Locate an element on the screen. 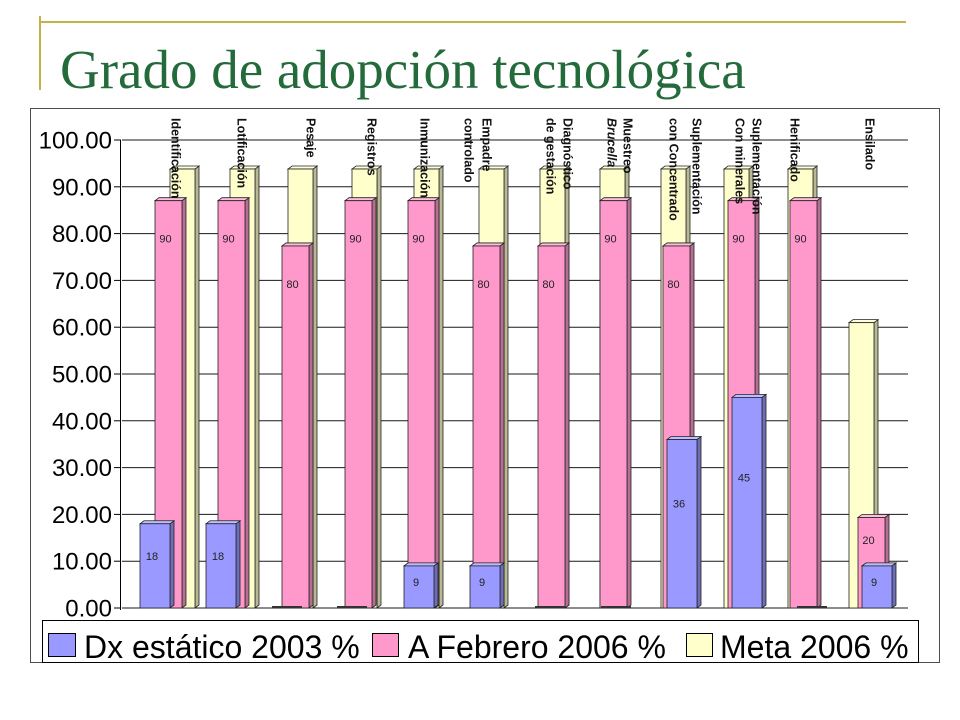 The image size is (960, 720). bar-a-febrero-2006-diagnostico-de-gestacion is located at coordinates (553, 425).